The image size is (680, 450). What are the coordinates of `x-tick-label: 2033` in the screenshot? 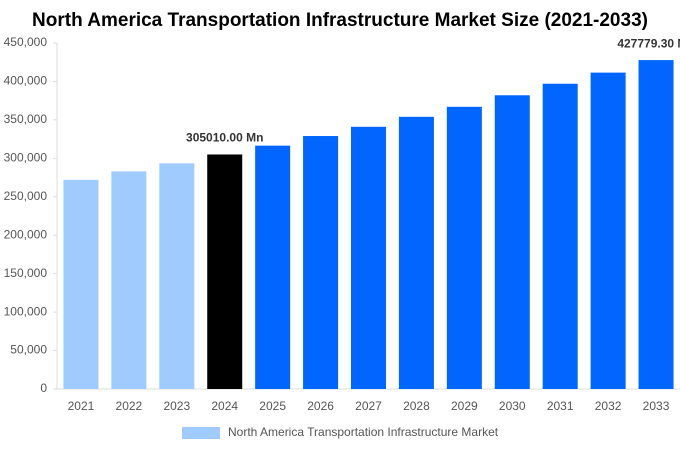 It's located at (656, 406).